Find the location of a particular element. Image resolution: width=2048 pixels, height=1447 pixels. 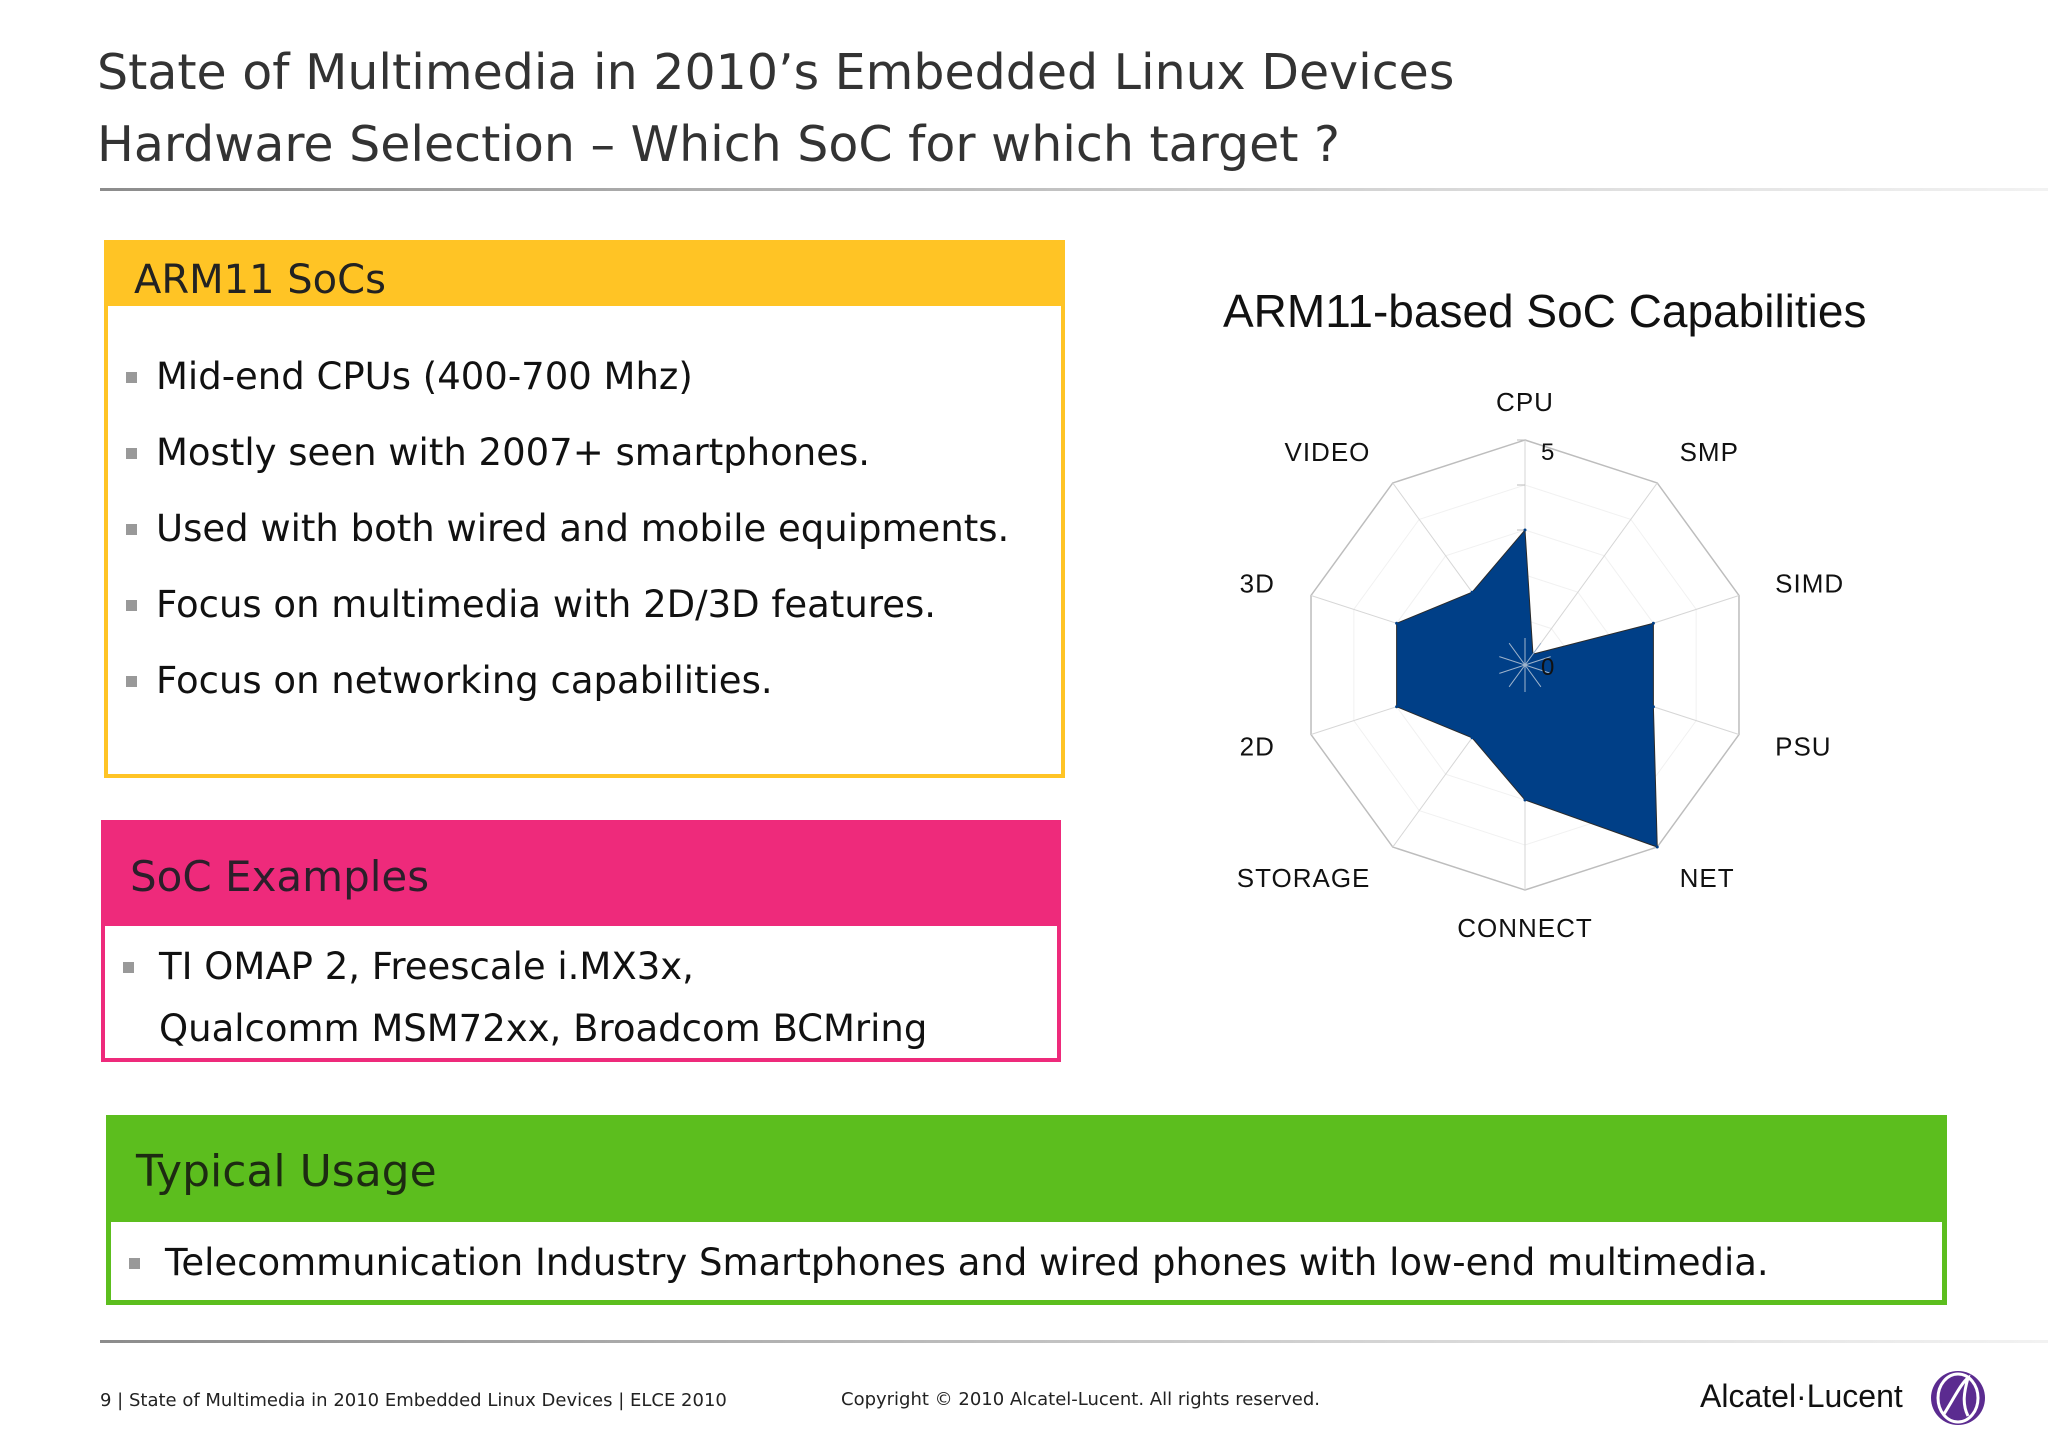

list-item: Focus on multimedia with 2D/3D features. is located at coordinates (567, 624).